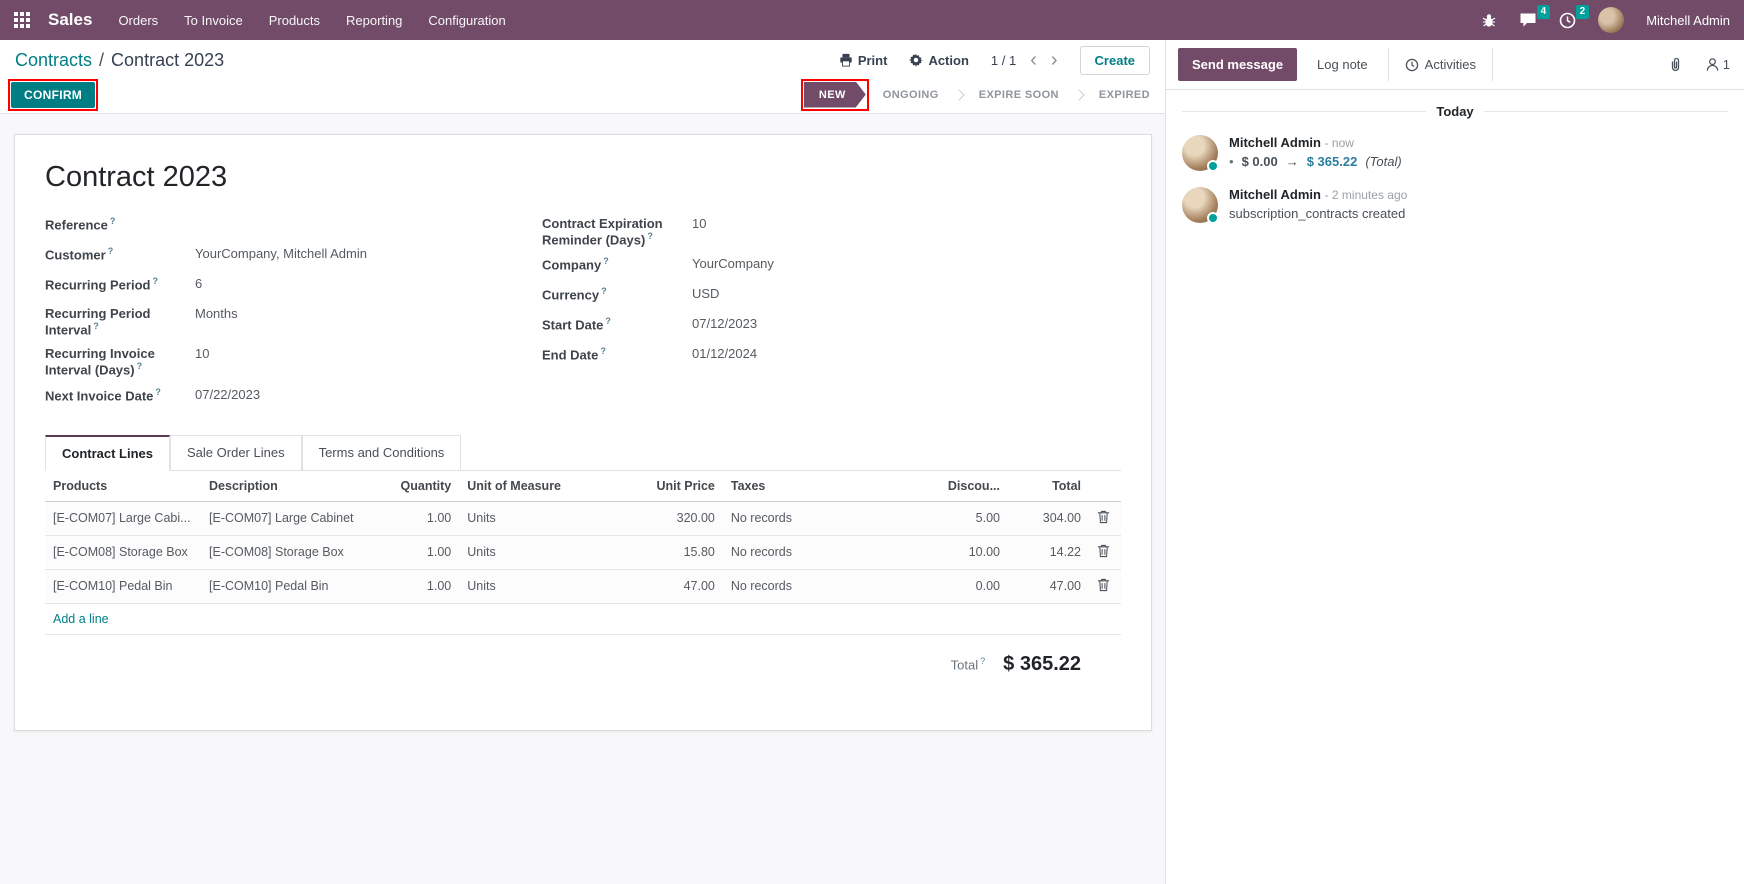 The height and width of the screenshot is (884, 1744). What do you see at coordinates (1574, 16) in the screenshot?
I see `activities-clock-icon: 2` at bounding box center [1574, 16].